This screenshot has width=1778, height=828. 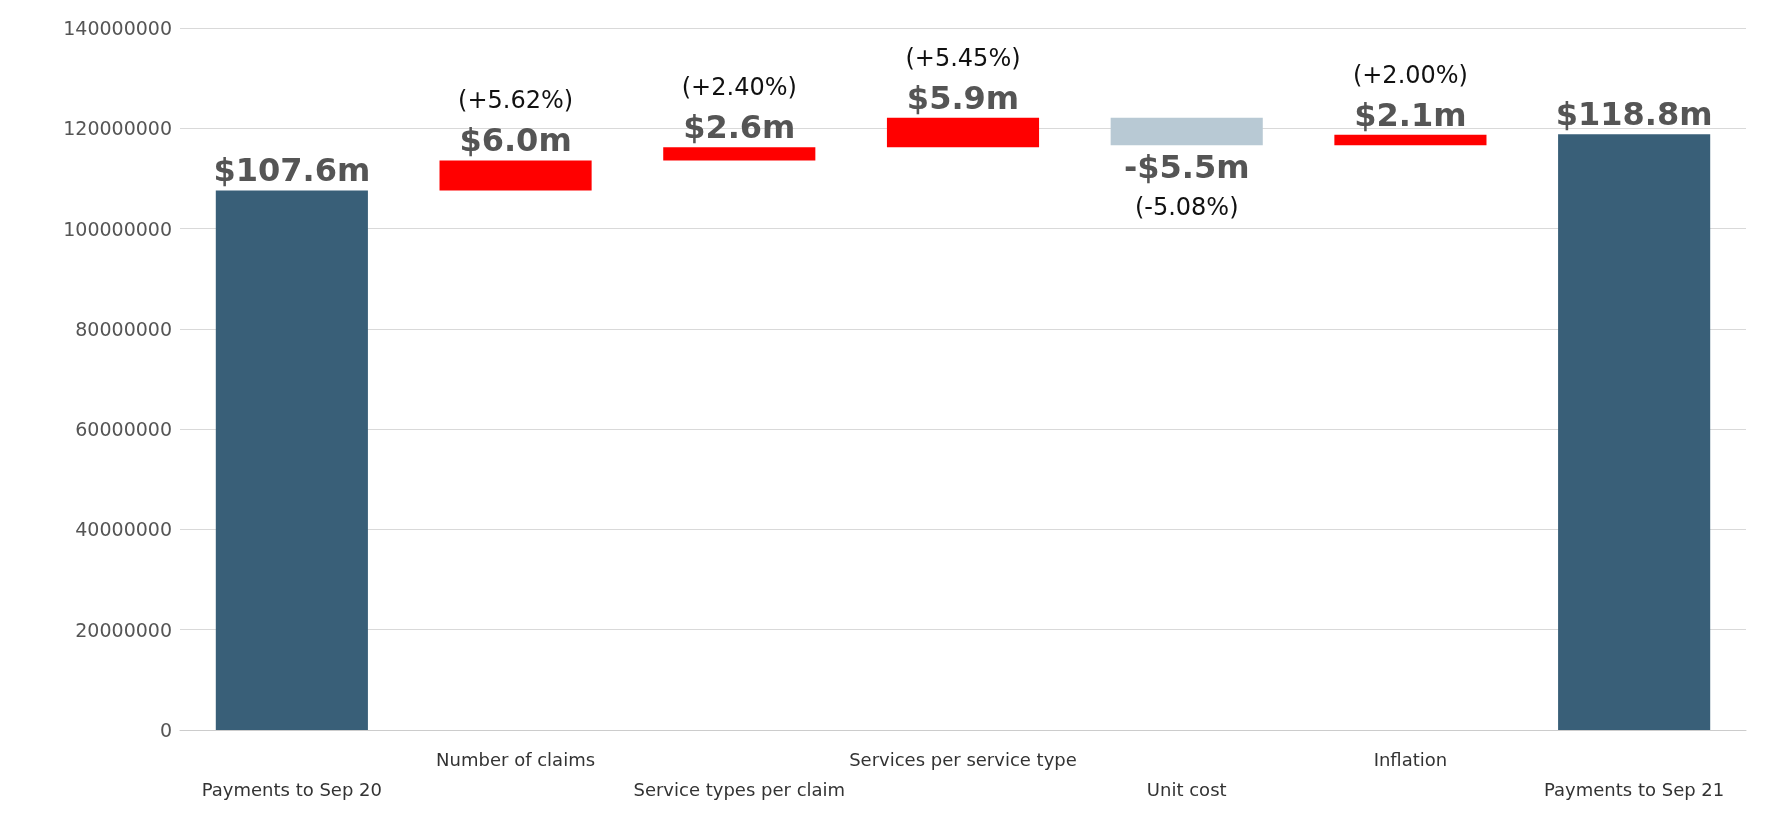 I want to click on y-tick-label: 100000000, so click(x=117, y=228).